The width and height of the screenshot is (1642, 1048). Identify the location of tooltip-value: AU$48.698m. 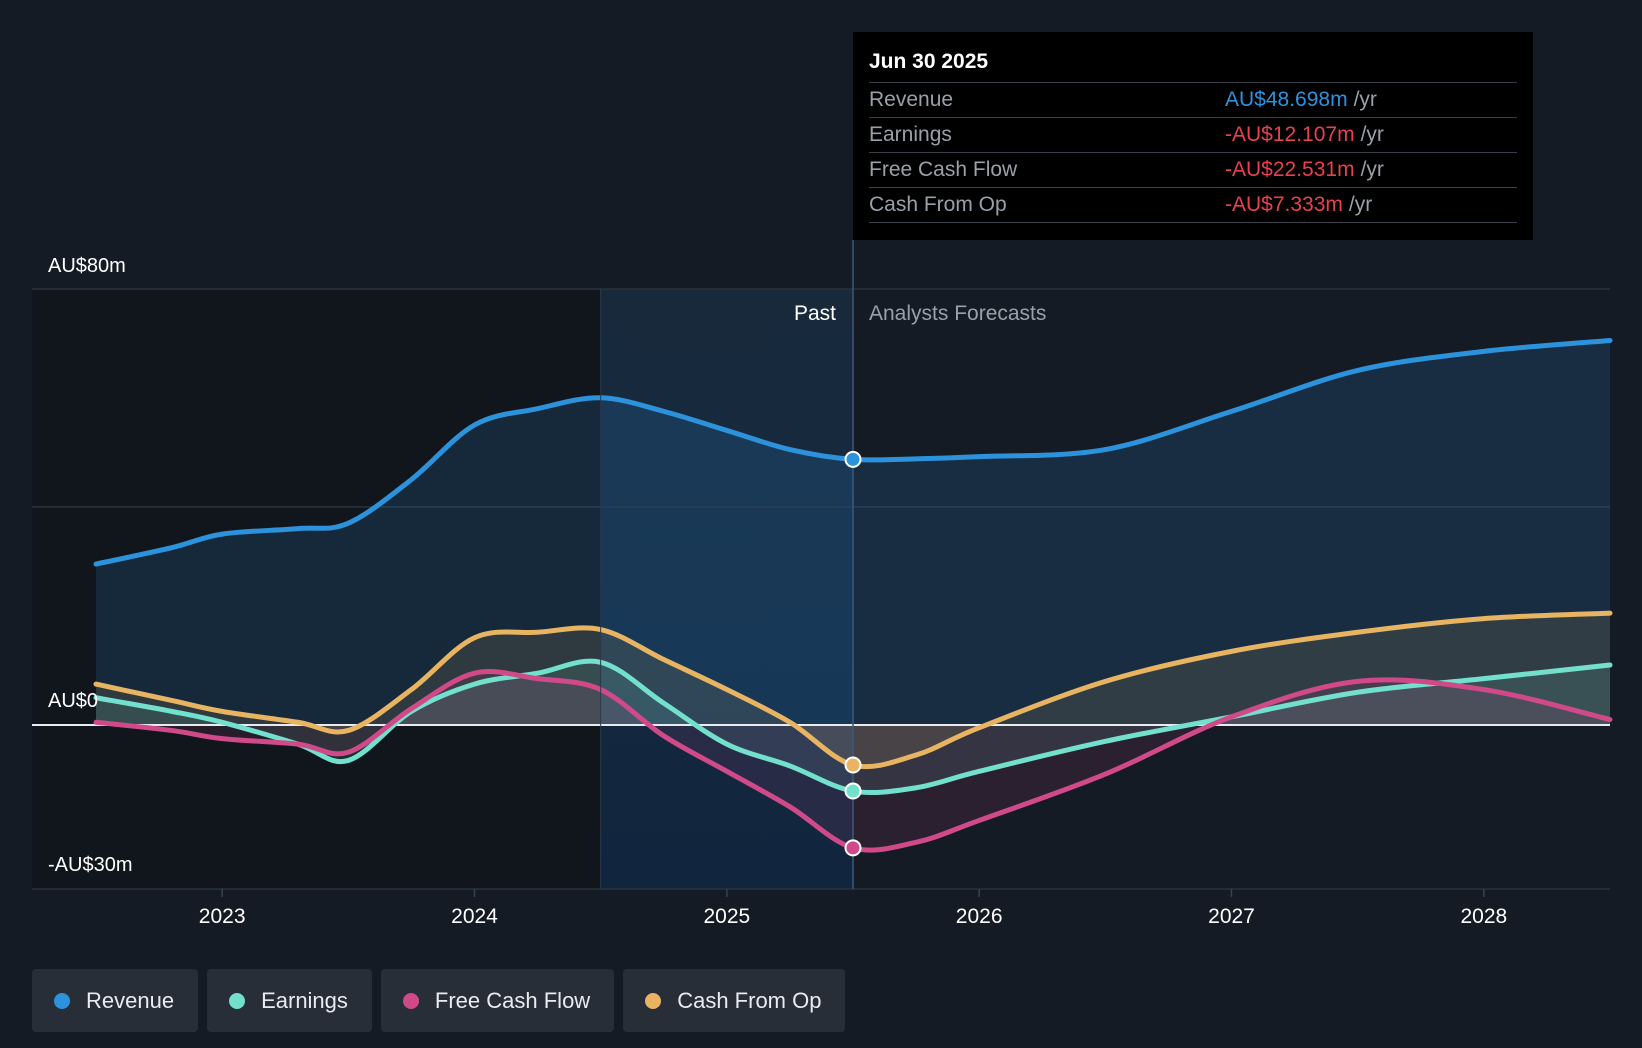
(1286, 99).